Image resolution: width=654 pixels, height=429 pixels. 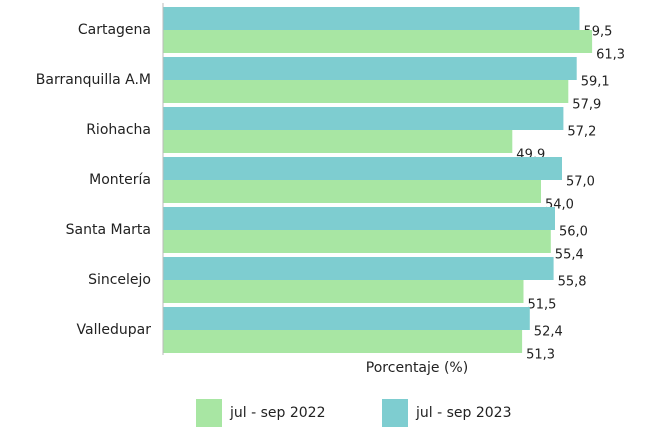 I want to click on value-label: 57,0, so click(x=580, y=182).